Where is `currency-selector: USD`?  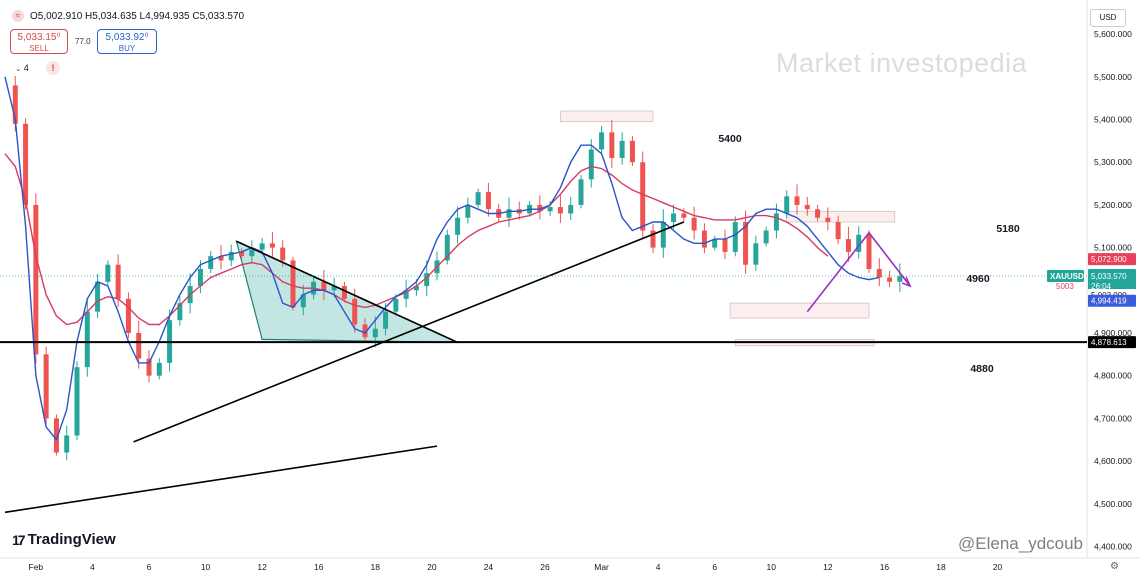 currency-selector: USD is located at coordinates (1108, 18).